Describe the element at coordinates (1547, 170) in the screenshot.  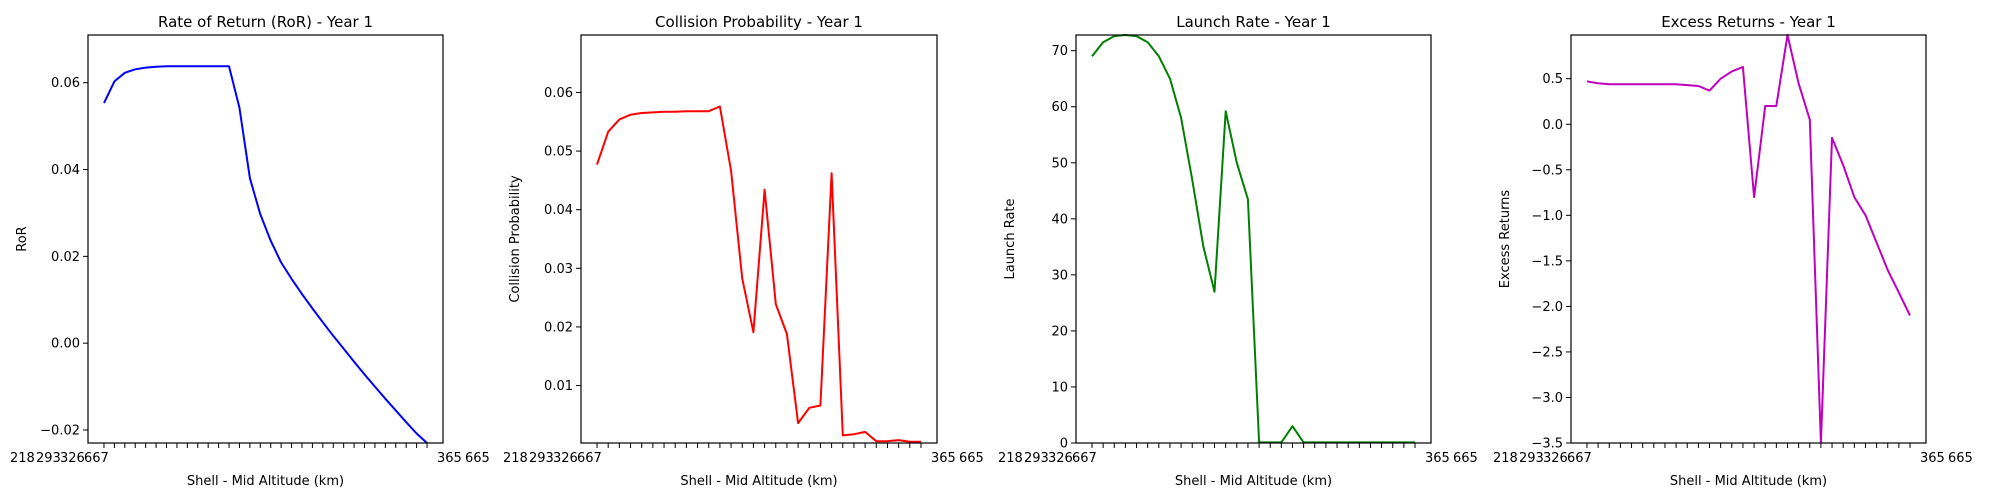
I see `y-tick-label: −0.5` at that location.